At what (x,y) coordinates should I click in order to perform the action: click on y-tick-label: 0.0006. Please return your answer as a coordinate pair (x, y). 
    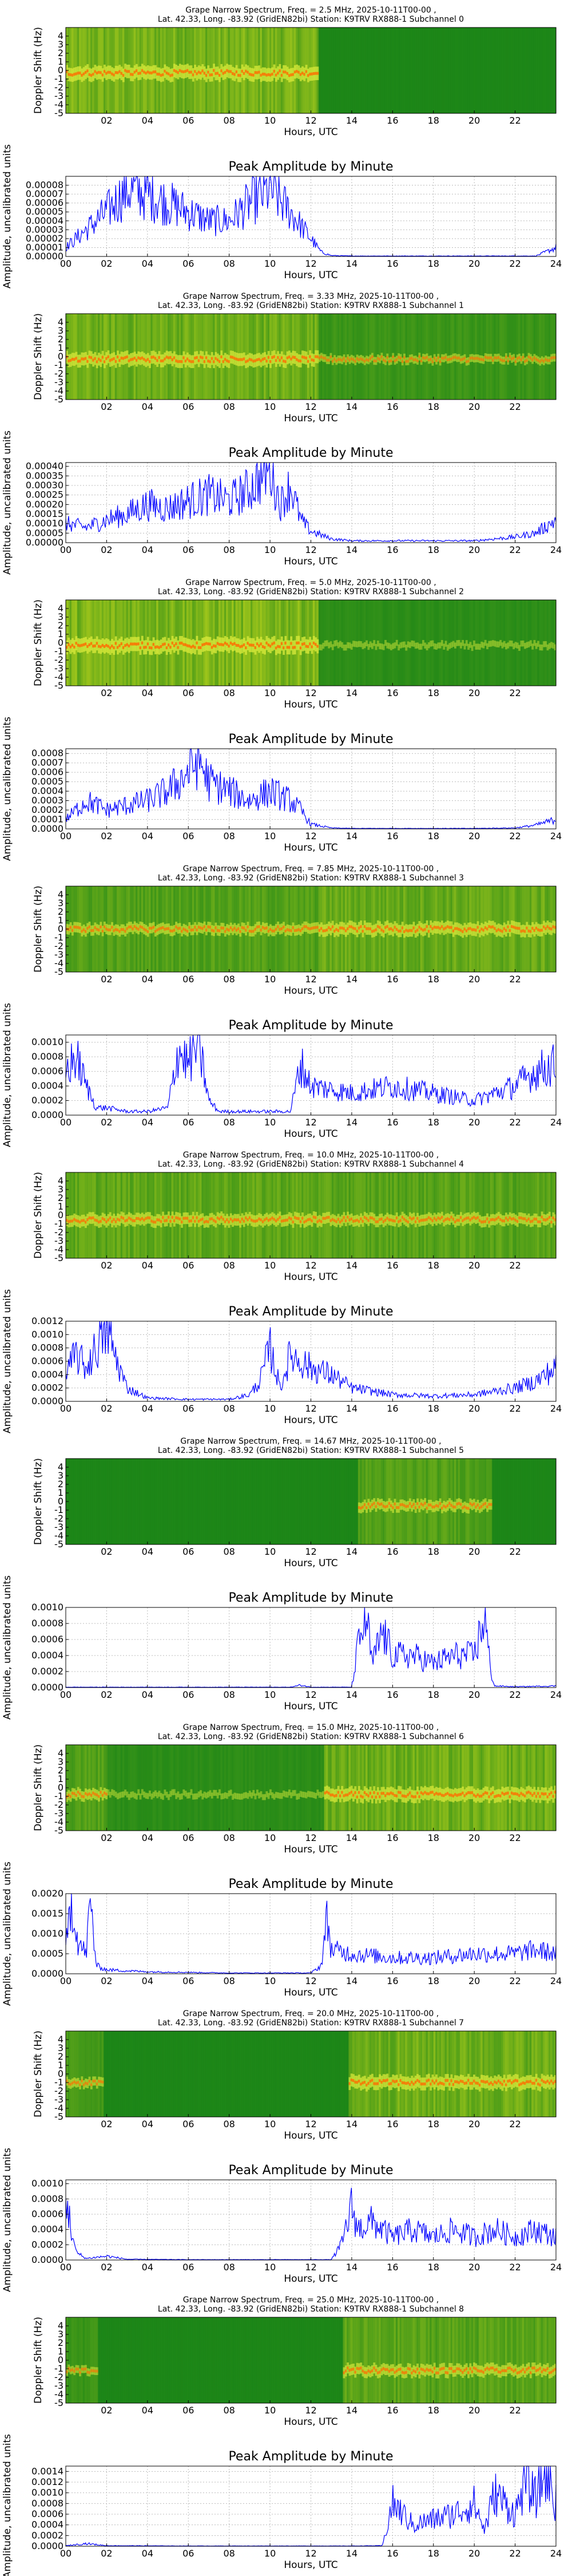
    Looking at the image, I should click on (47, 1639).